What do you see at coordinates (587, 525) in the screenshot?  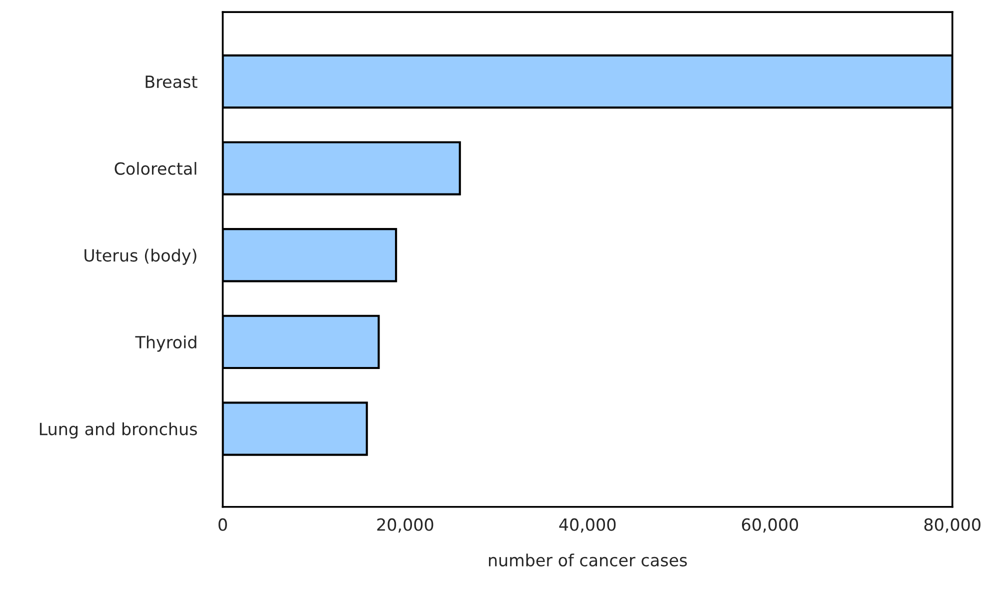 I see `x-tick-label: 40,000` at bounding box center [587, 525].